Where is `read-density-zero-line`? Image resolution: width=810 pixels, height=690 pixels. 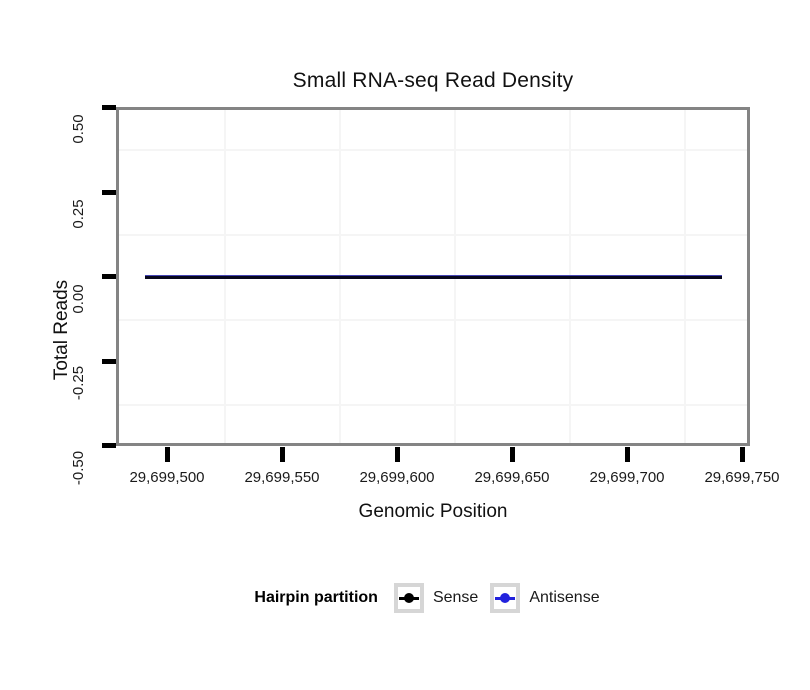 read-density-zero-line is located at coordinates (433, 277).